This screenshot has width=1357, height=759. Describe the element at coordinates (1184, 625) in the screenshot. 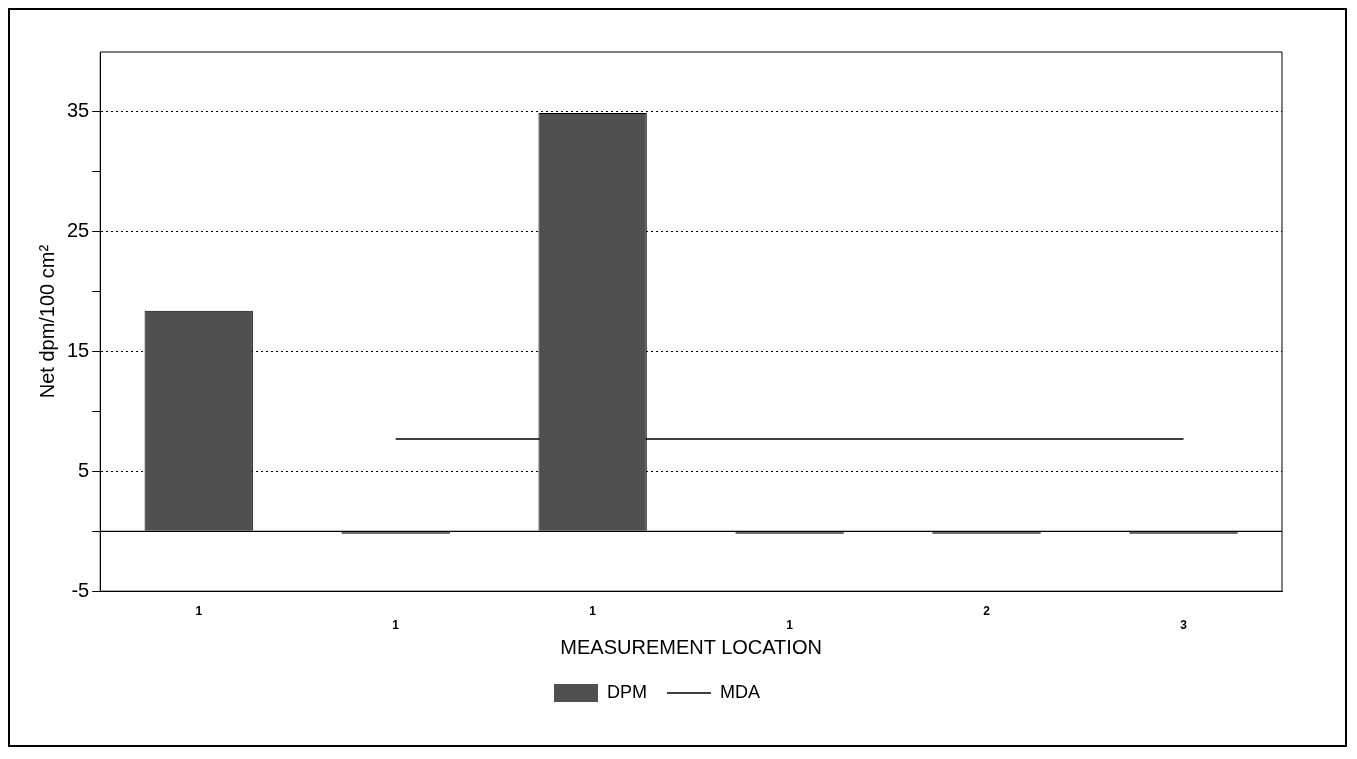

I see `x-tick-label: 3` at that location.